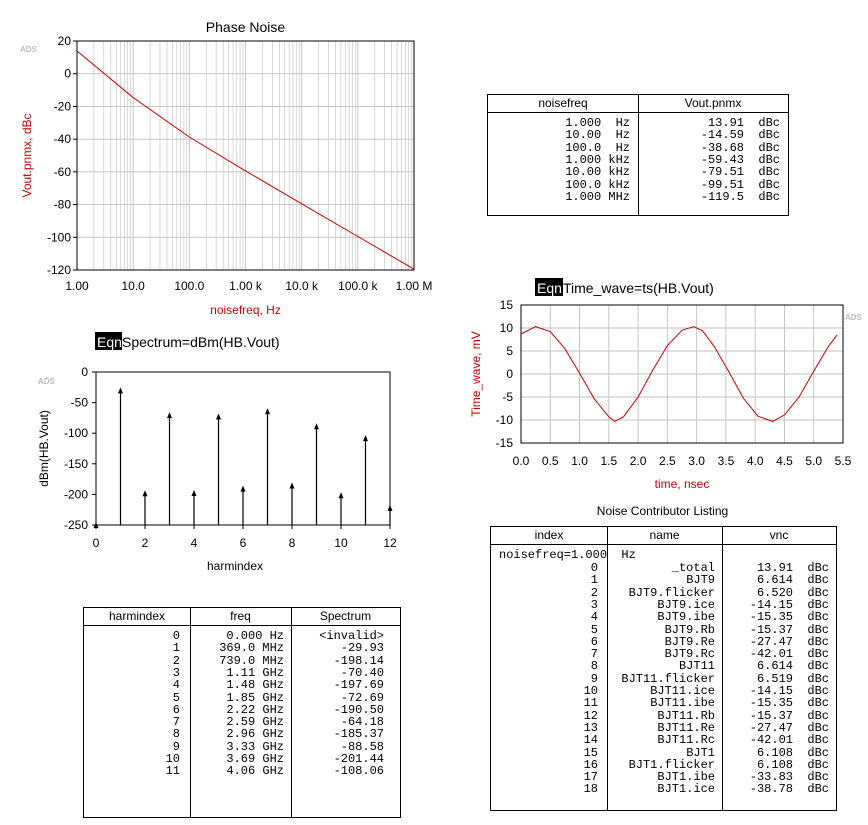 This screenshot has width=868, height=825. What do you see at coordinates (792, 678) in the screenshot?
I see `vnc-cell: 6.519 dBc` at bounding box center [792, 678].